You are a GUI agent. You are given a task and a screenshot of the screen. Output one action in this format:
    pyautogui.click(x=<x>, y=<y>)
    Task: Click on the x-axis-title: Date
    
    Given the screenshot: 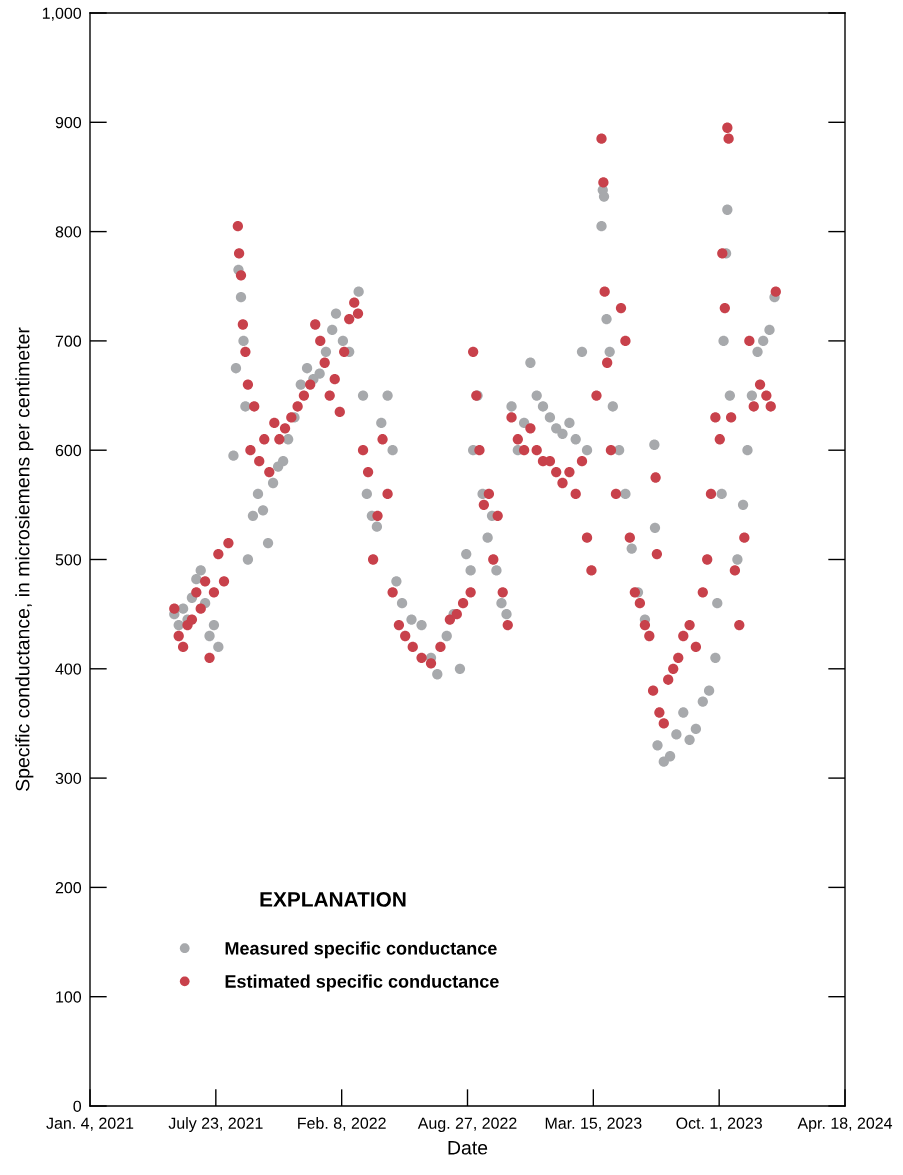 What is the action you would take?
    pyautogui.click(x=468, y=1148)
    